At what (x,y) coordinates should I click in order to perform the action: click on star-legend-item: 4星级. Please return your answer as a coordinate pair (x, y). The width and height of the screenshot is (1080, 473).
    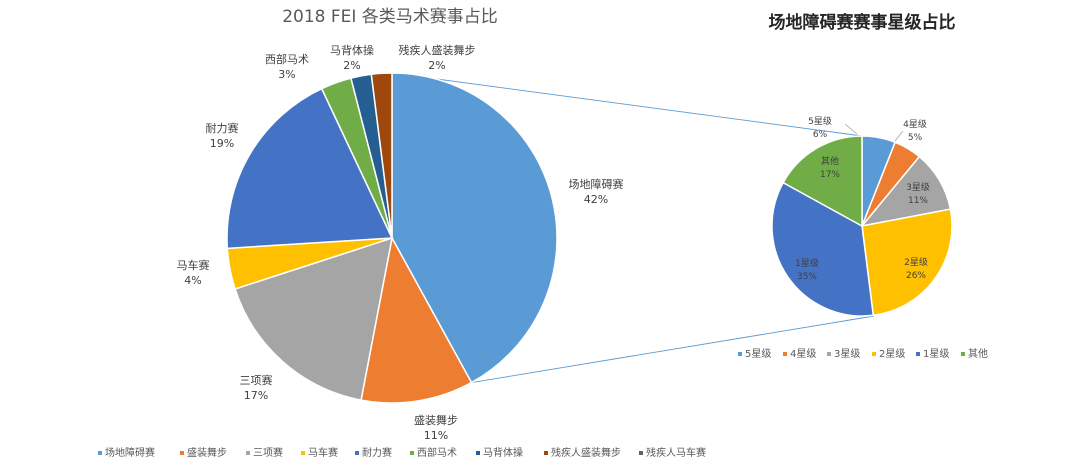
    Looking at the image, I should click on (803, 354).